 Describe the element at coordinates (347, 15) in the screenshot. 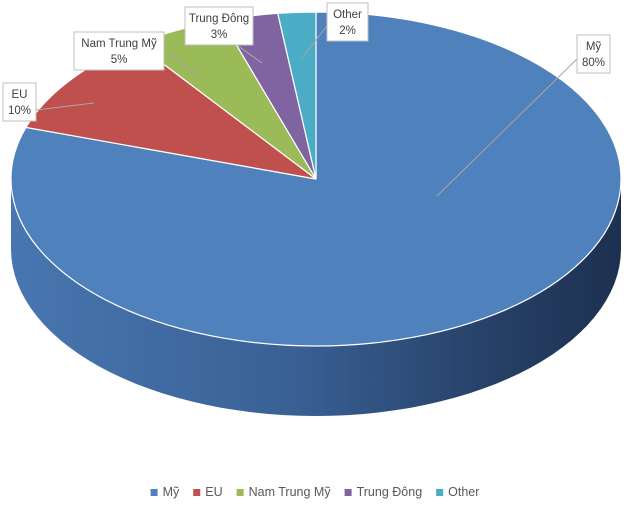

I see `data-label-category-other: Other` at that location.